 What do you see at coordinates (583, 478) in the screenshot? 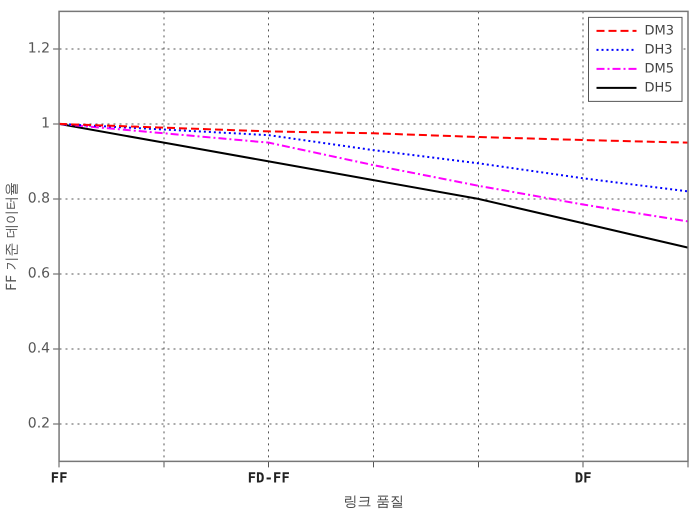
I see `x-tick-label: DF` at bounding box center [583, 478].